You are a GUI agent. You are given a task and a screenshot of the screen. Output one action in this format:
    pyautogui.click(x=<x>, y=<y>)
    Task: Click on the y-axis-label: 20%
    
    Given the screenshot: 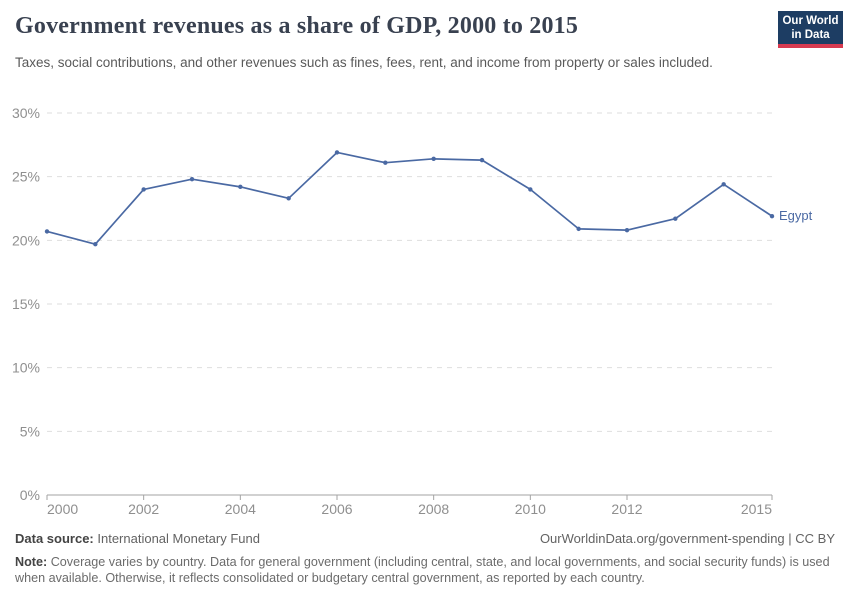 What is the action you would take?
    pyautogui.click(x=26, y=240)
    